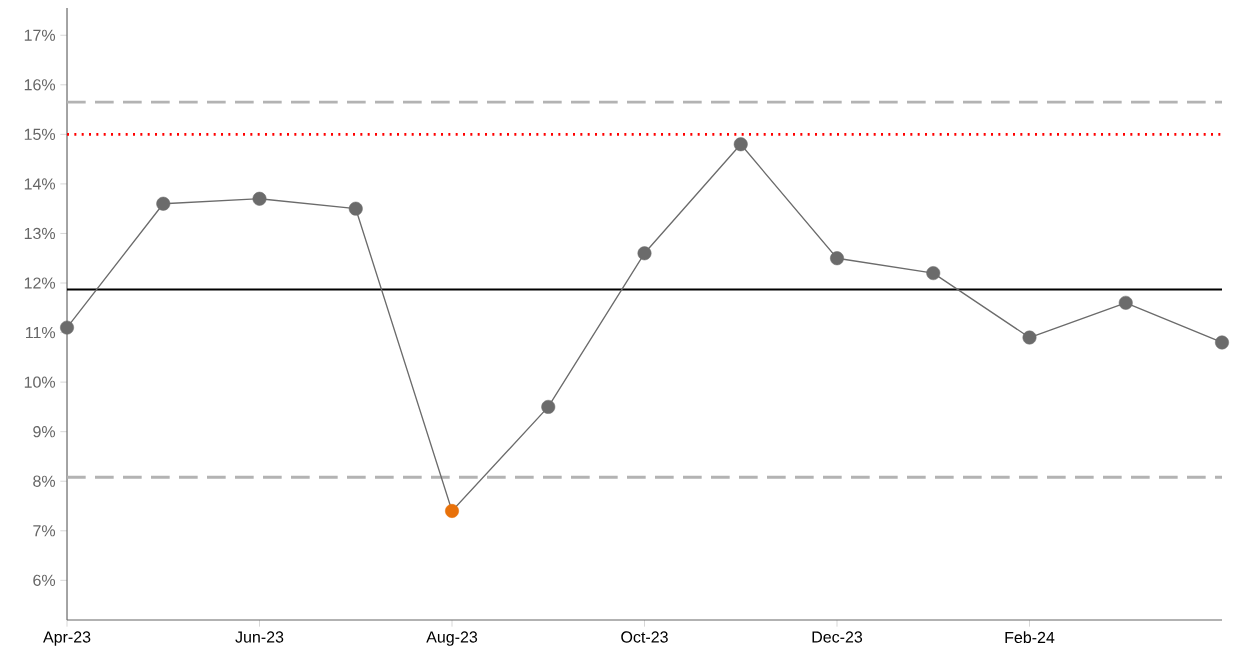  What do you see at coordinates (40, 283) in the screenshot?
I see `y-tick-label: 12%` at bounding box center [40, 283].